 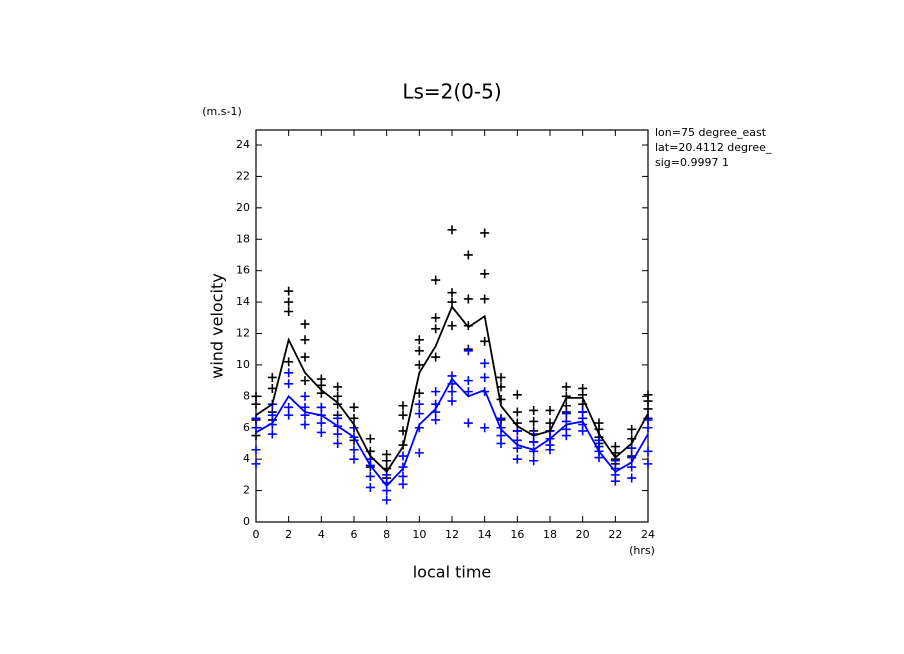 What do you see at coordinates (419, 534) in the screenshot?
I see `x-tick-label: 10` at bounding box center [419, 534].